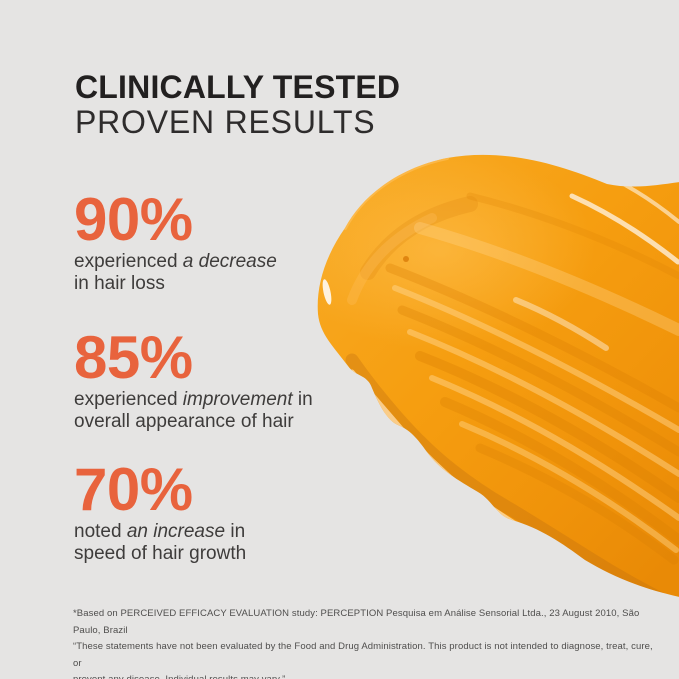 This screenshot has height=679, width=679. Describe the element at coordinates (133, 219) in the screenshot. I see `stat-value: 90%` at that location.